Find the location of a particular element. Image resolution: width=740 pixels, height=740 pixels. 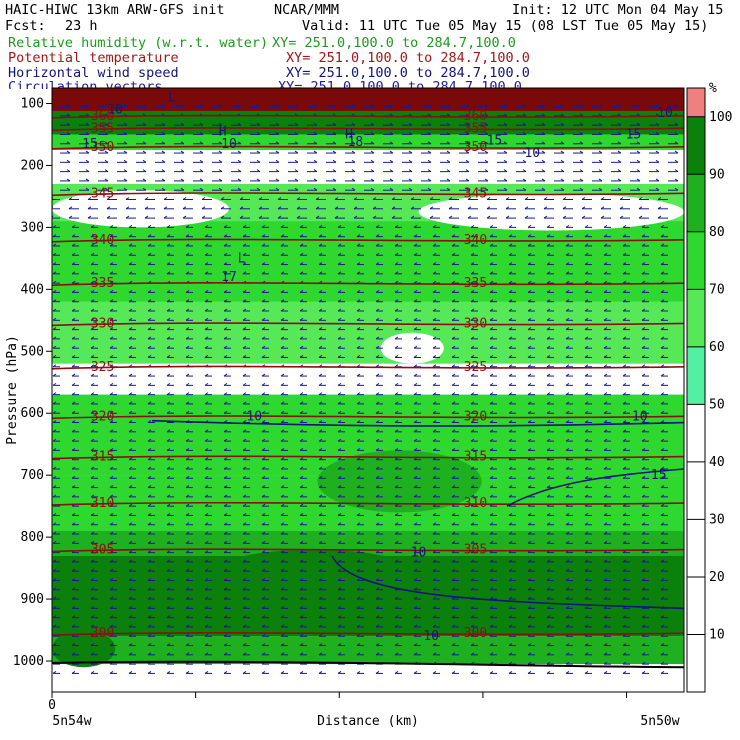

rh-band is located at coordinates (368, 167).